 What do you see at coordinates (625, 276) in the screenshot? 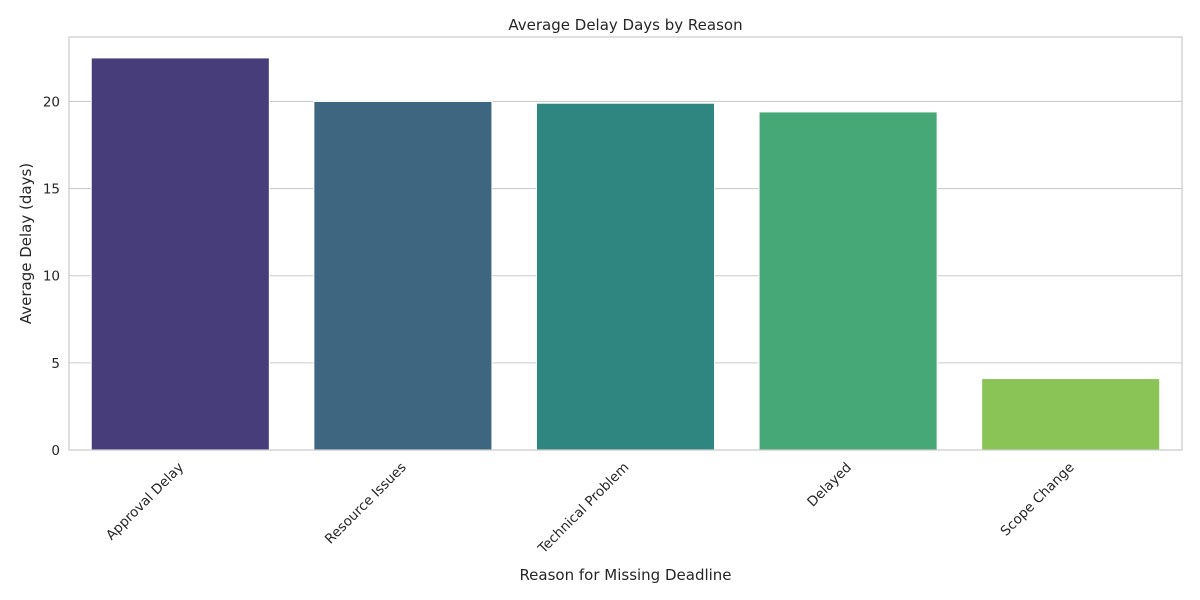
I see `bar-technical-problem` at bounding box center [625, 276].